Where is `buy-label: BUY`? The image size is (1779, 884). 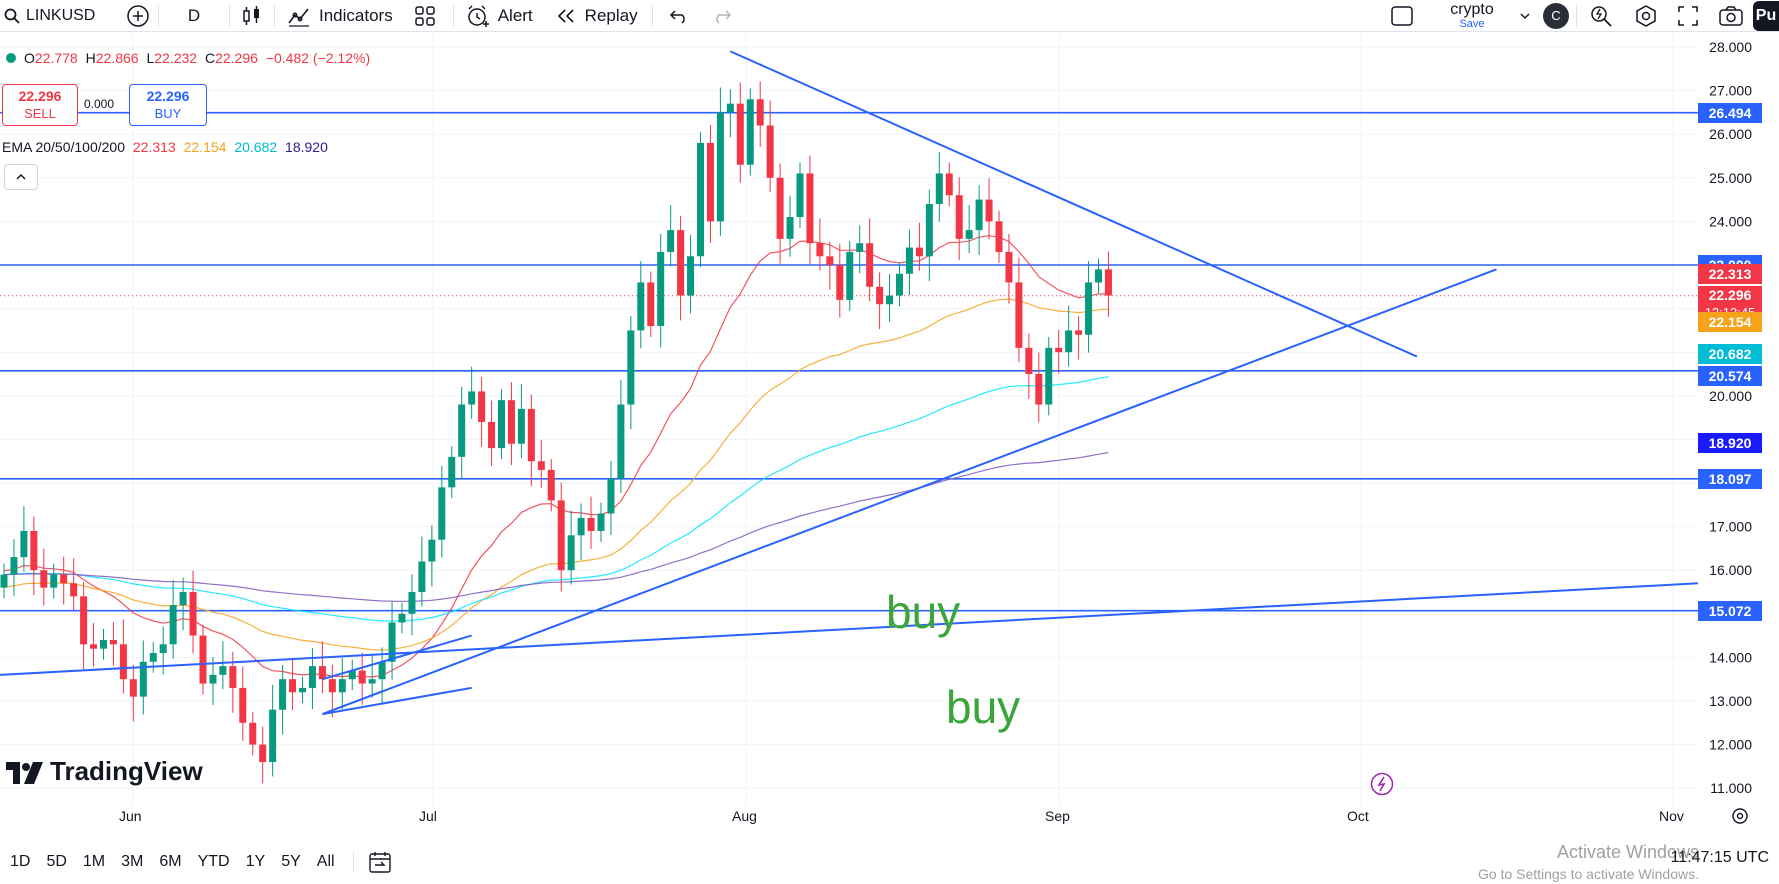
buy-label: BUY is located at coordinates (168, 113).